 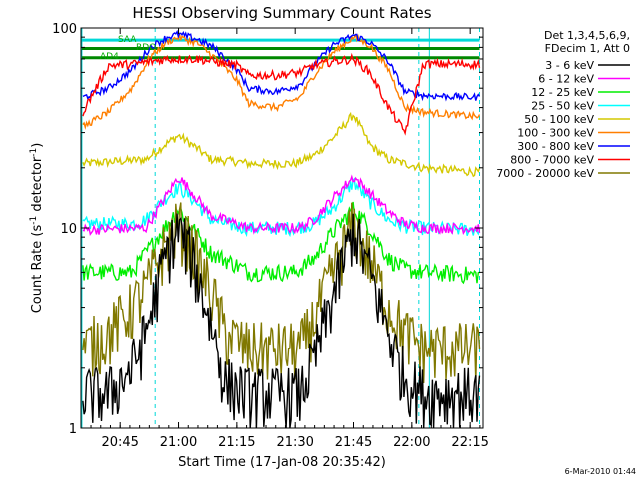 What do you see at coordinates (587, 35) in the screenshot?
I see `legend-header-line-1: Det 1,3,4,5,6,9,` at bounding box center [587, 35].